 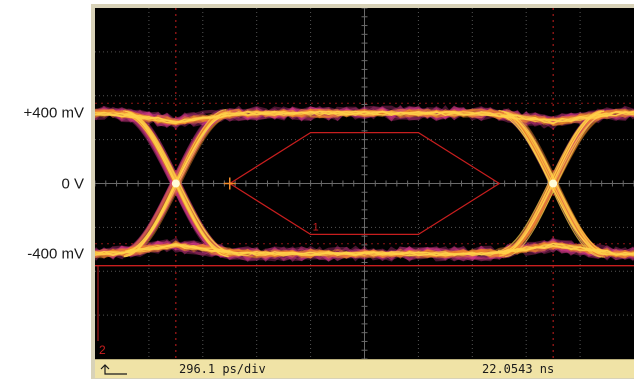 What do you see at coordinates (114, 369) in the screenshot?
I see `trigger-edge-icon` at bounding box center [114, 369].